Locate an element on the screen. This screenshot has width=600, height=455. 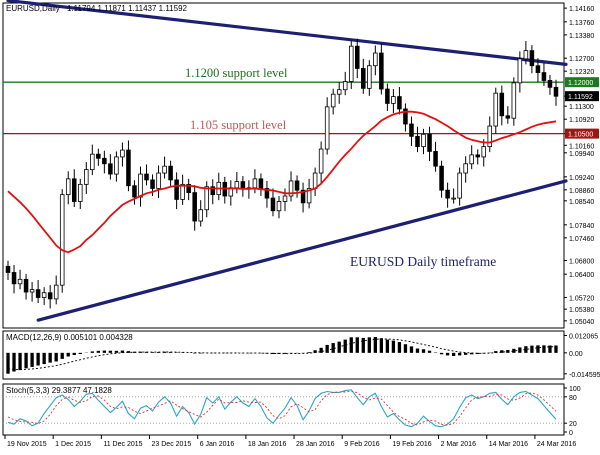
macd-tick-label: -0.014595 is located at coordinates (584, 375).